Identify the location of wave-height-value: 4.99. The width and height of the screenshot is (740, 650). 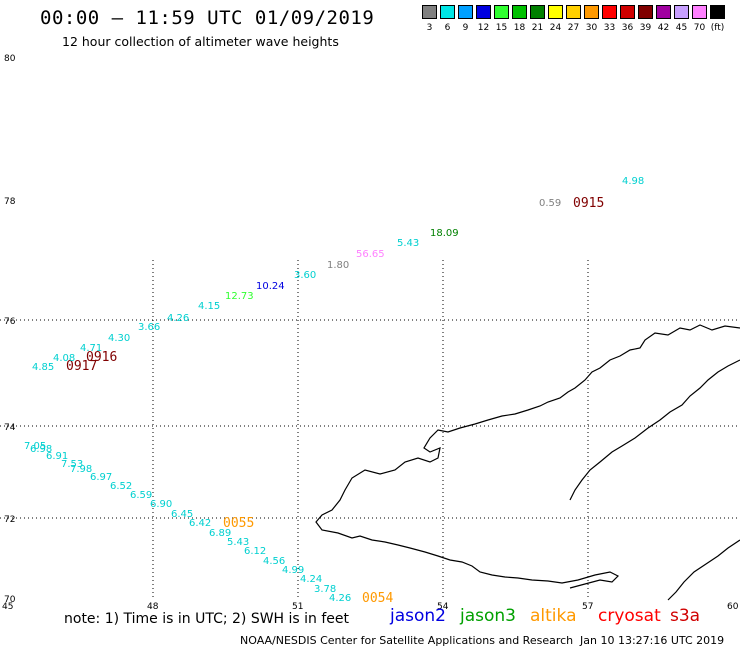
(293, 570).